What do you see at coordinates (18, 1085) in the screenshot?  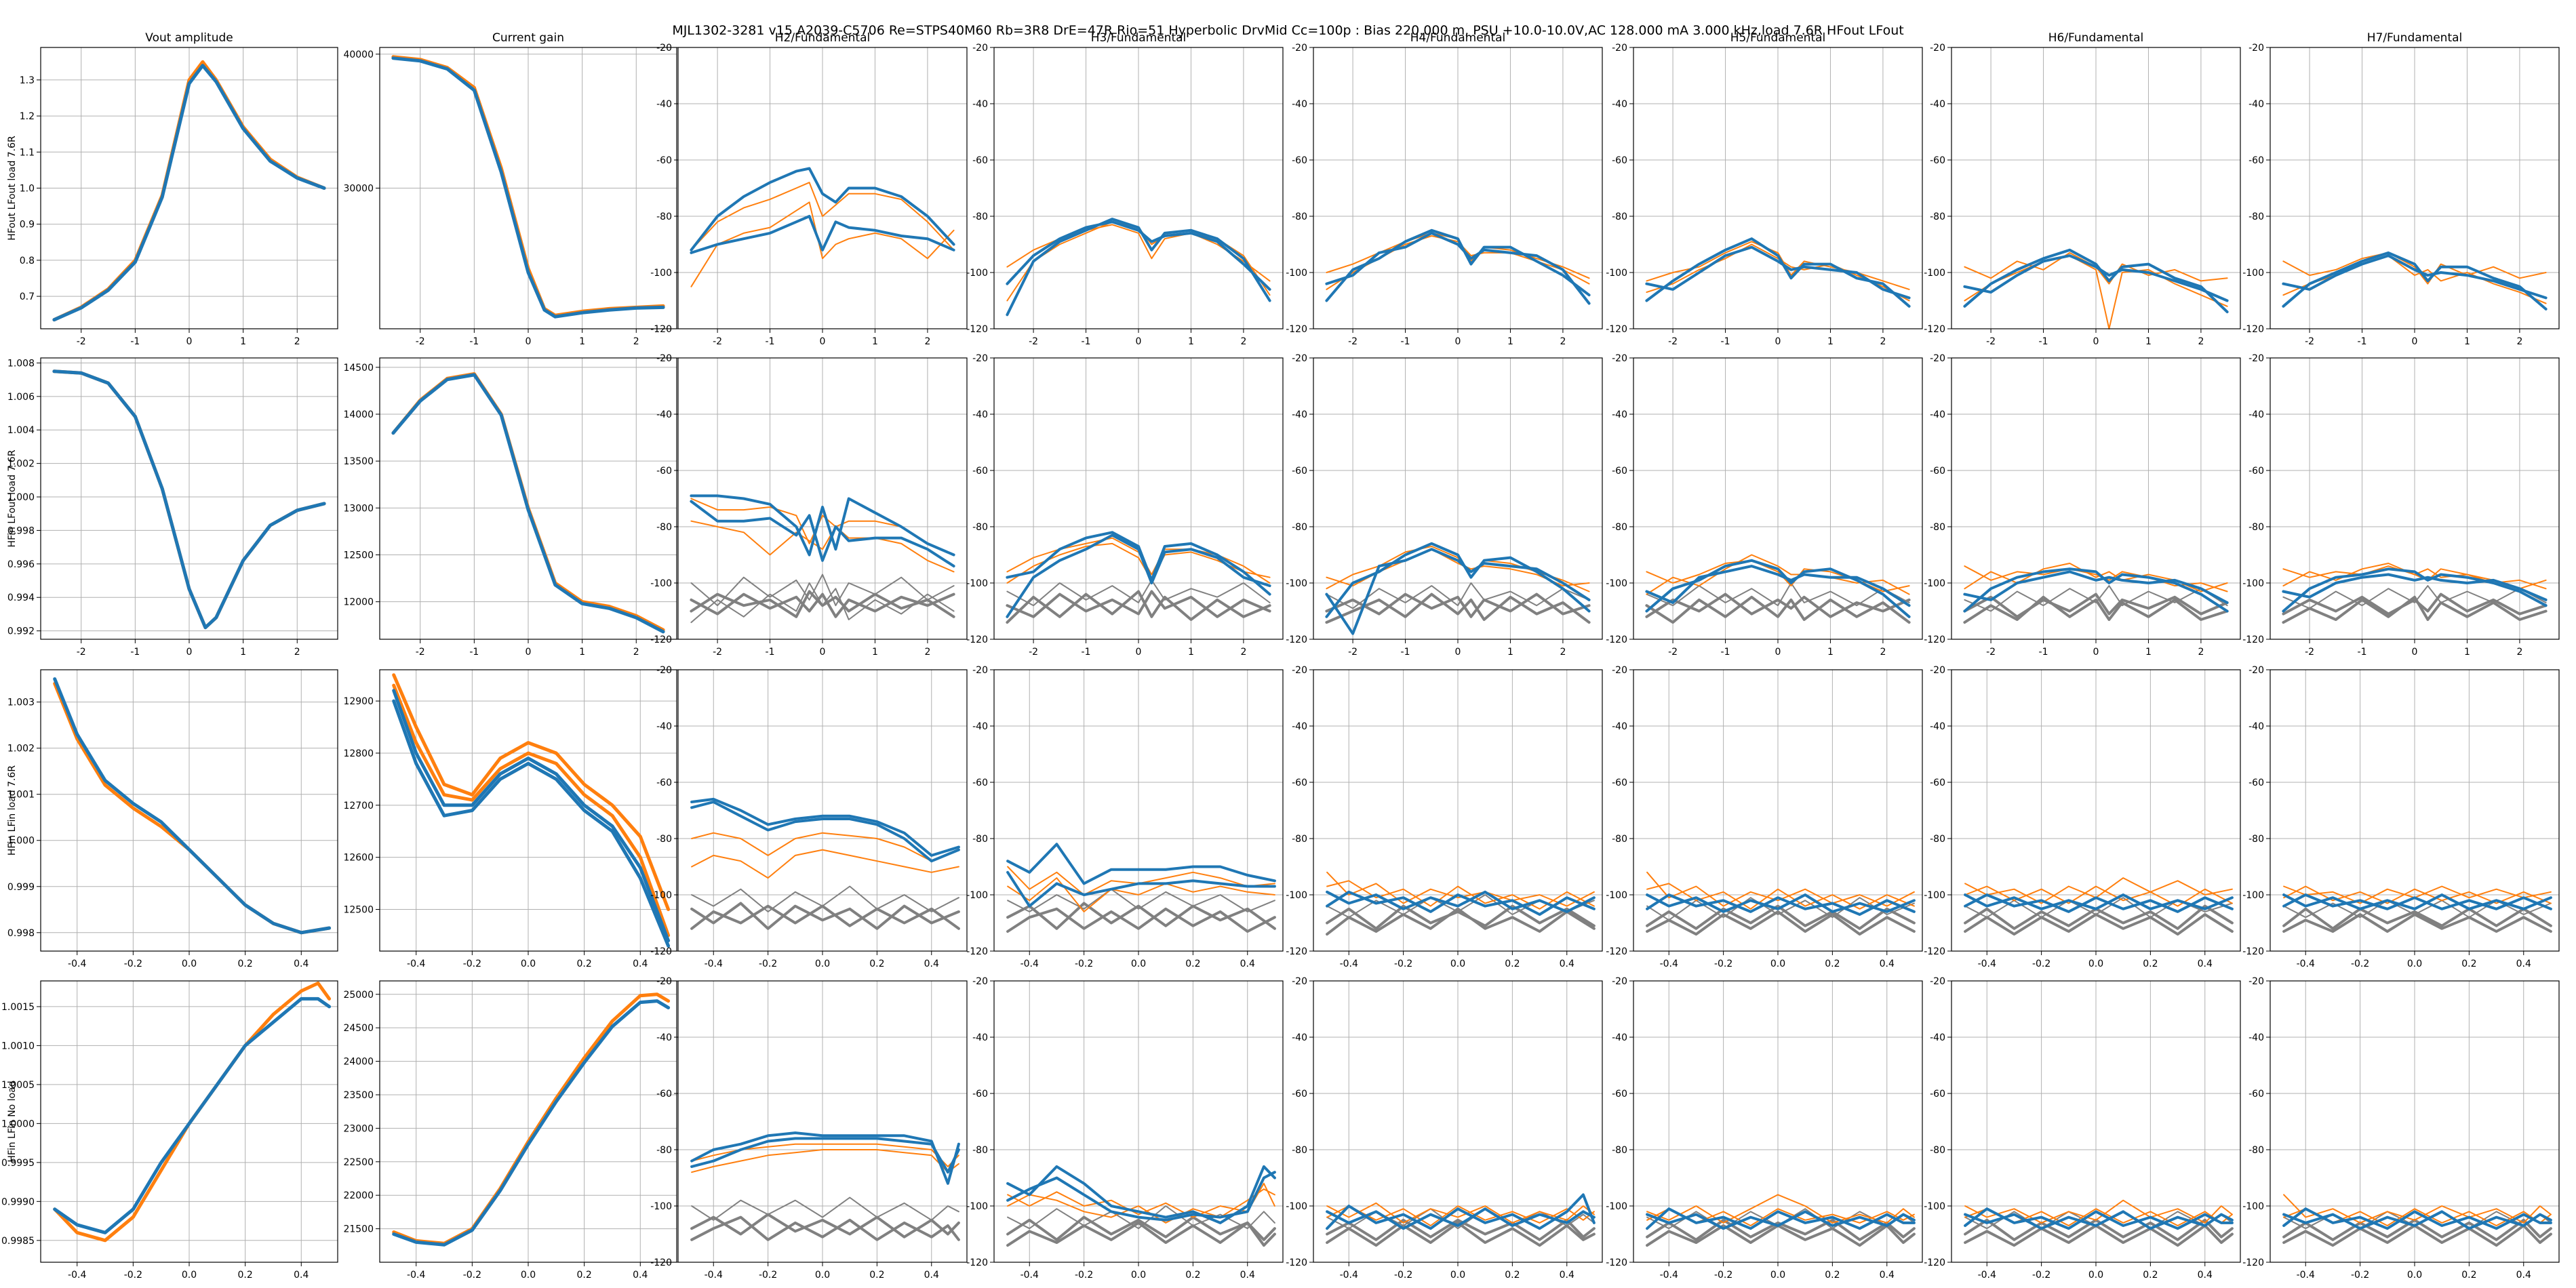 I see `y-tick-label: 1.0005` at bounding box center [18, 1085].